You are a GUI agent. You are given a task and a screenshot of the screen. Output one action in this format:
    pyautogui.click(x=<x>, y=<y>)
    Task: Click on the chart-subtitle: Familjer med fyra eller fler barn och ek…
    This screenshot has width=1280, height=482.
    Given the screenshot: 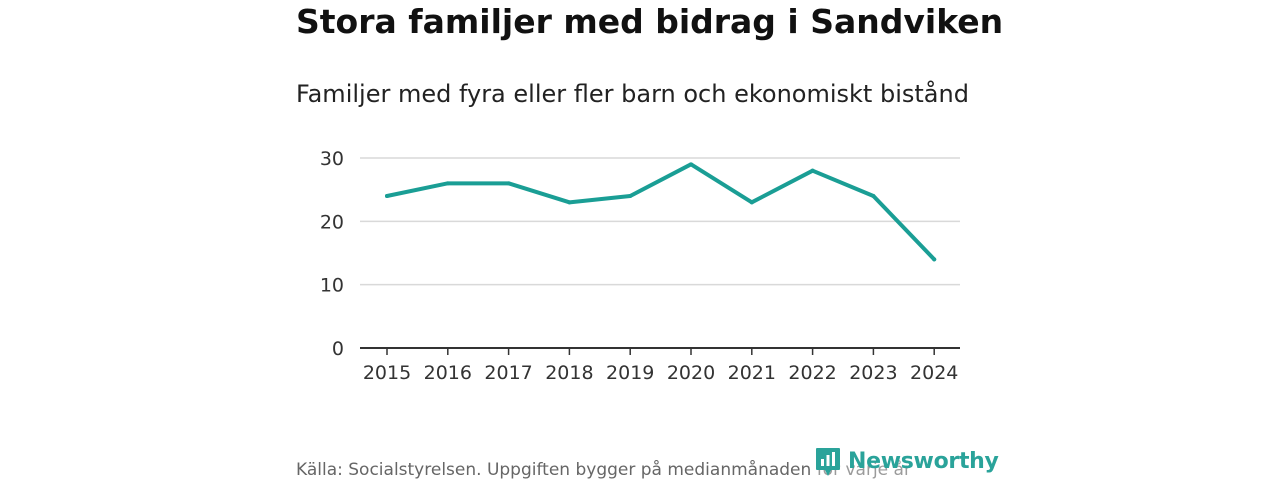 What is the action you would take?
    pyautogui.click(x=632, y=94)
    